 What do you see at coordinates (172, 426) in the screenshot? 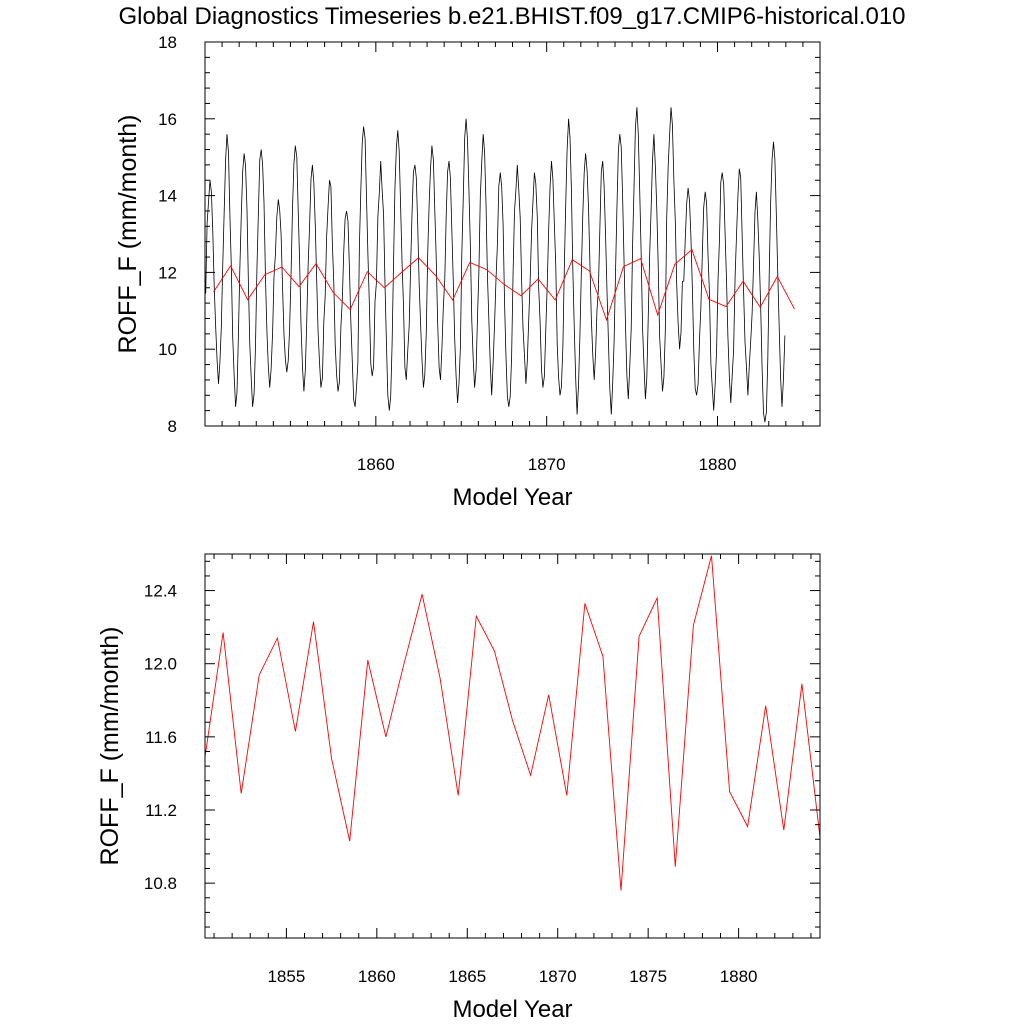
I see `y-tick-label: 8` at bounding box center [172, 426].